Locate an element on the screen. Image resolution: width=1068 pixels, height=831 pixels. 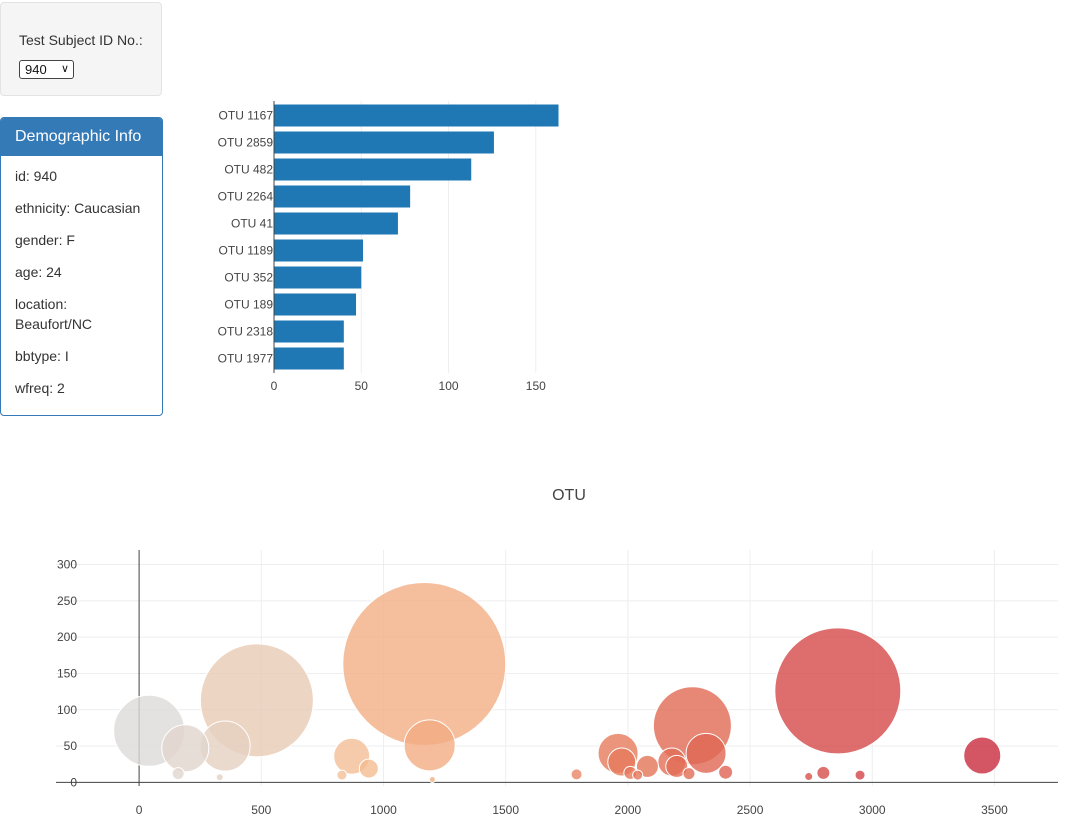
demographic-item: bbtype: I is located at coordinates (42, 356).